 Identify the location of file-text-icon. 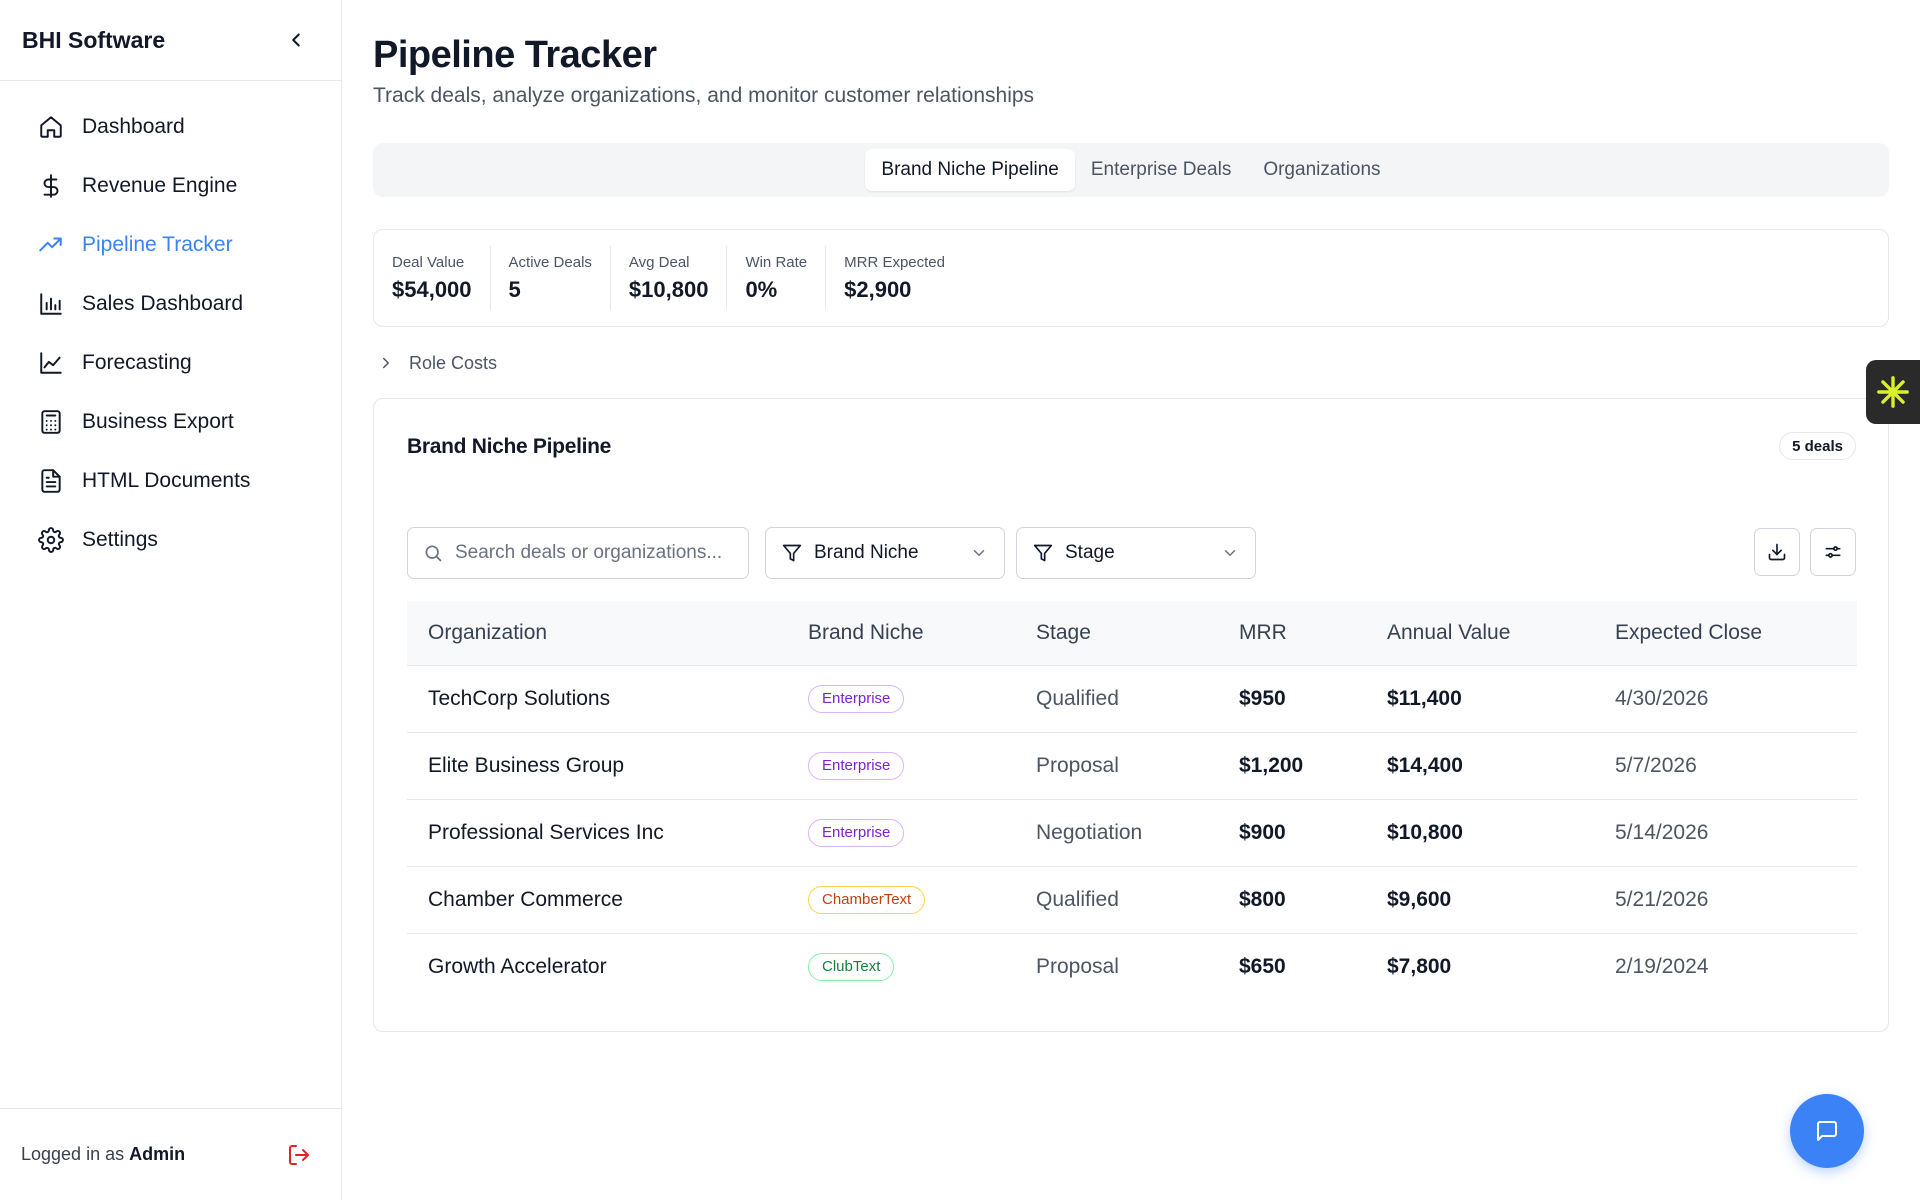
(51, 481).